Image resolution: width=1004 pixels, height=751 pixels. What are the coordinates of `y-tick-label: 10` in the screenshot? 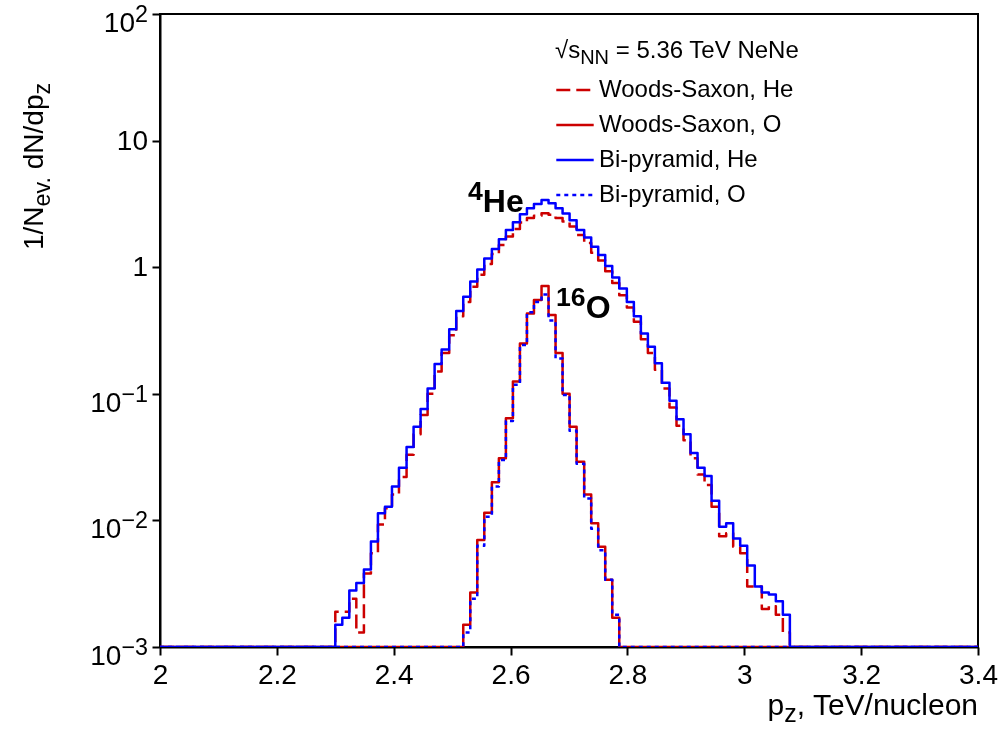 It's located at (132, 140).